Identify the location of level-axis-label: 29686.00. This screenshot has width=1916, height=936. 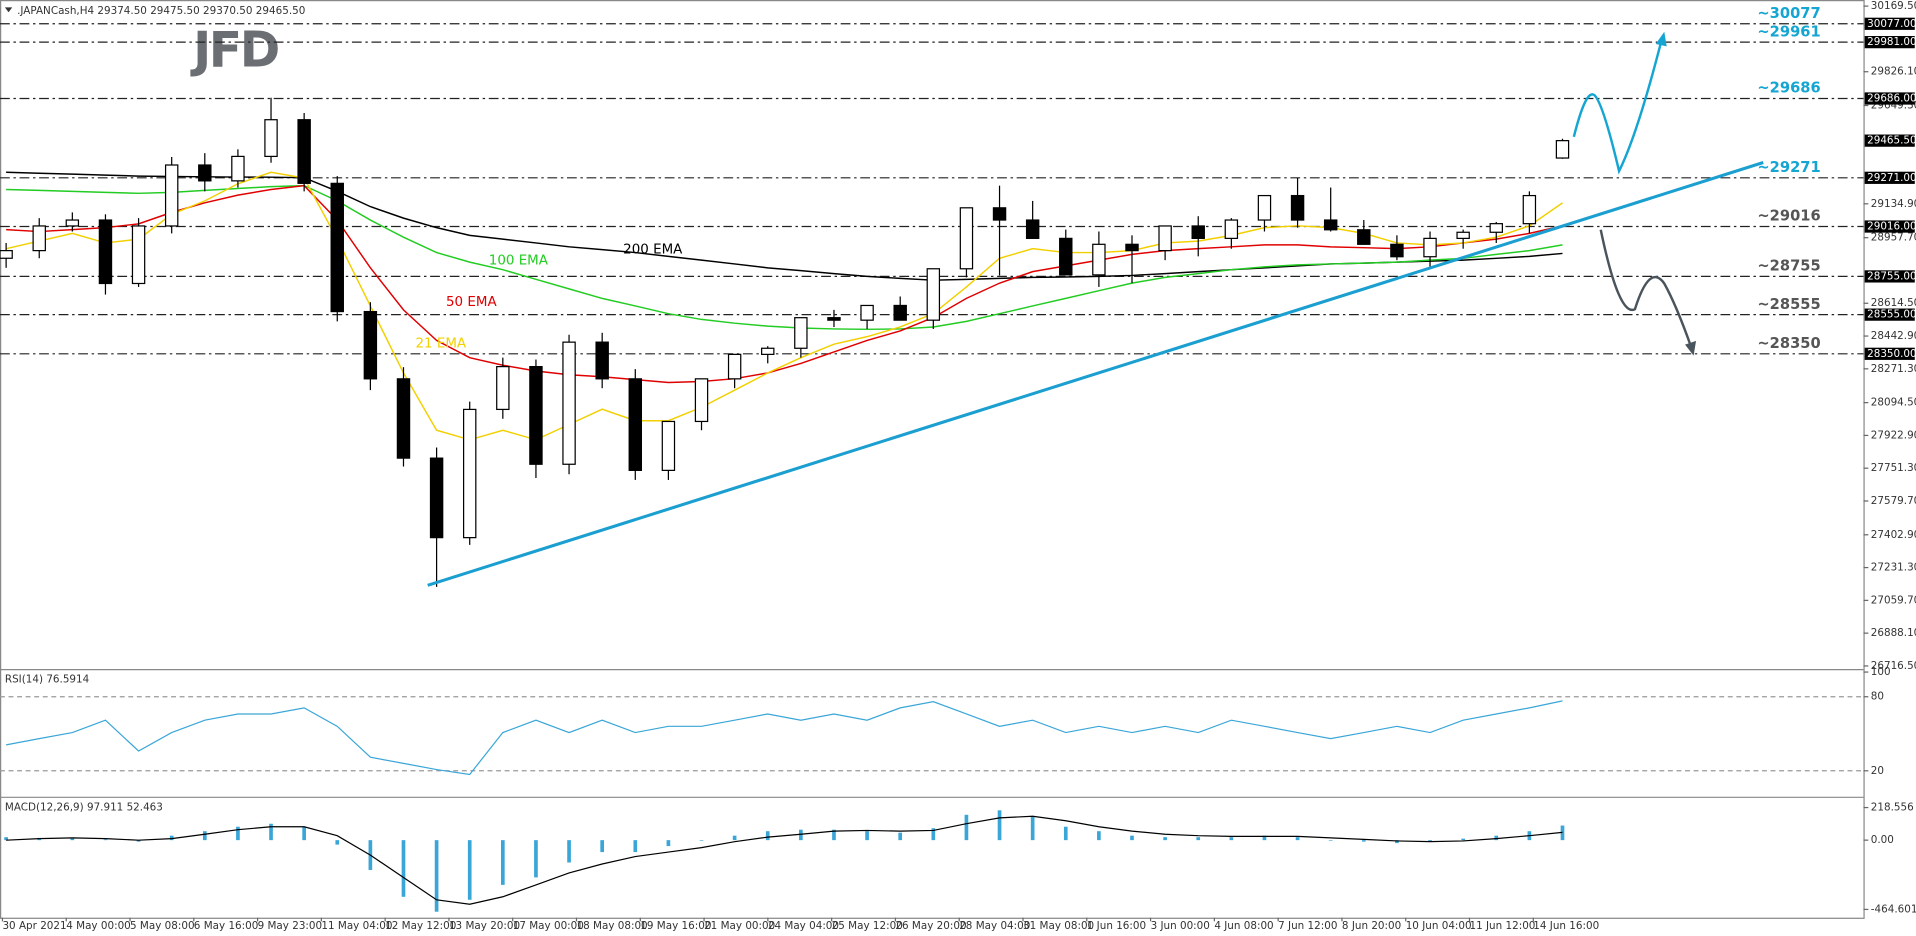
(1891, 99).